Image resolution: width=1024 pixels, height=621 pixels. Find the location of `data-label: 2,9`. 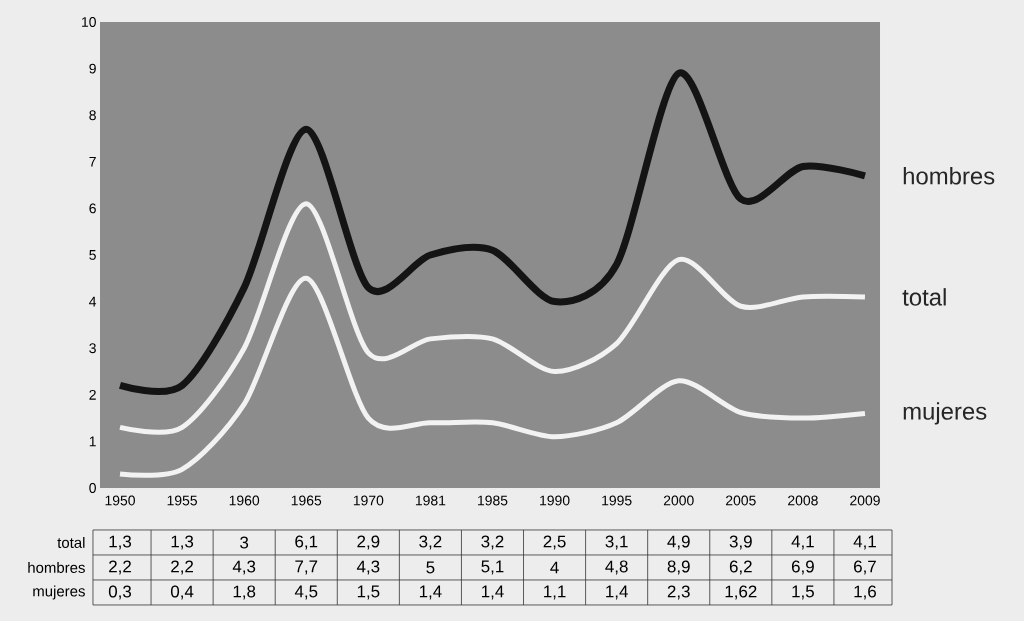

data-label: 2,9 is located at coordinates (368, 542).